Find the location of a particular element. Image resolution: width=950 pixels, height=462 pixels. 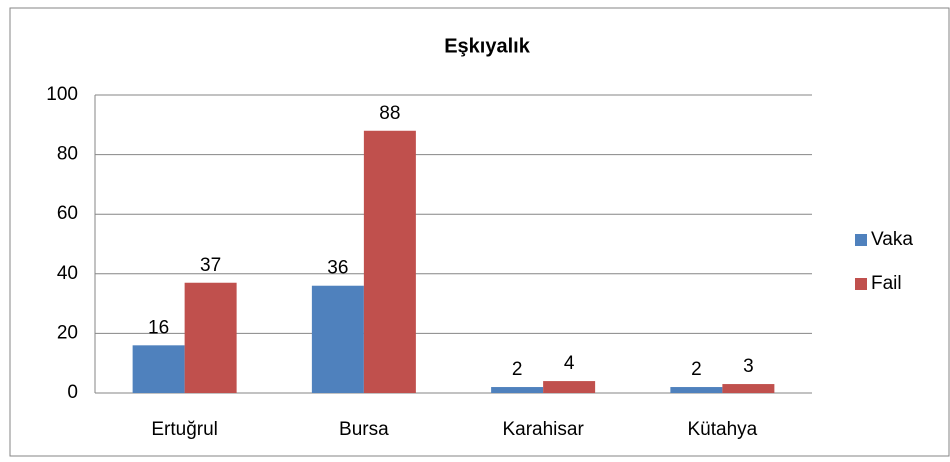

y-tick-label: 60 is located at coordinates (67, 213).